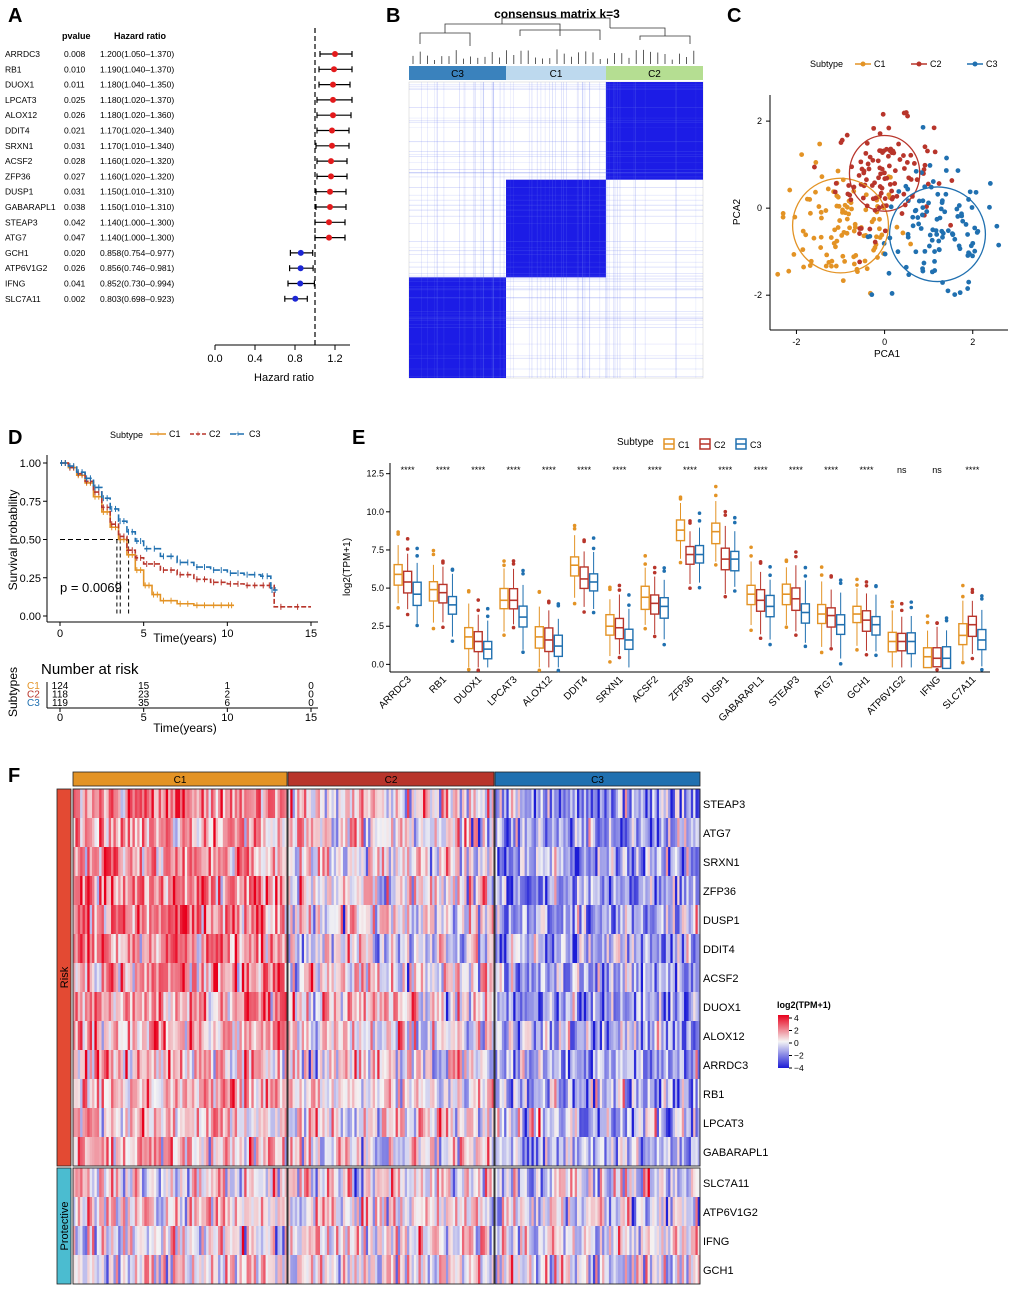 The height and width of the screenshot is (1289, 1020). I want to click on pca-point-c3, so click(958, 216).